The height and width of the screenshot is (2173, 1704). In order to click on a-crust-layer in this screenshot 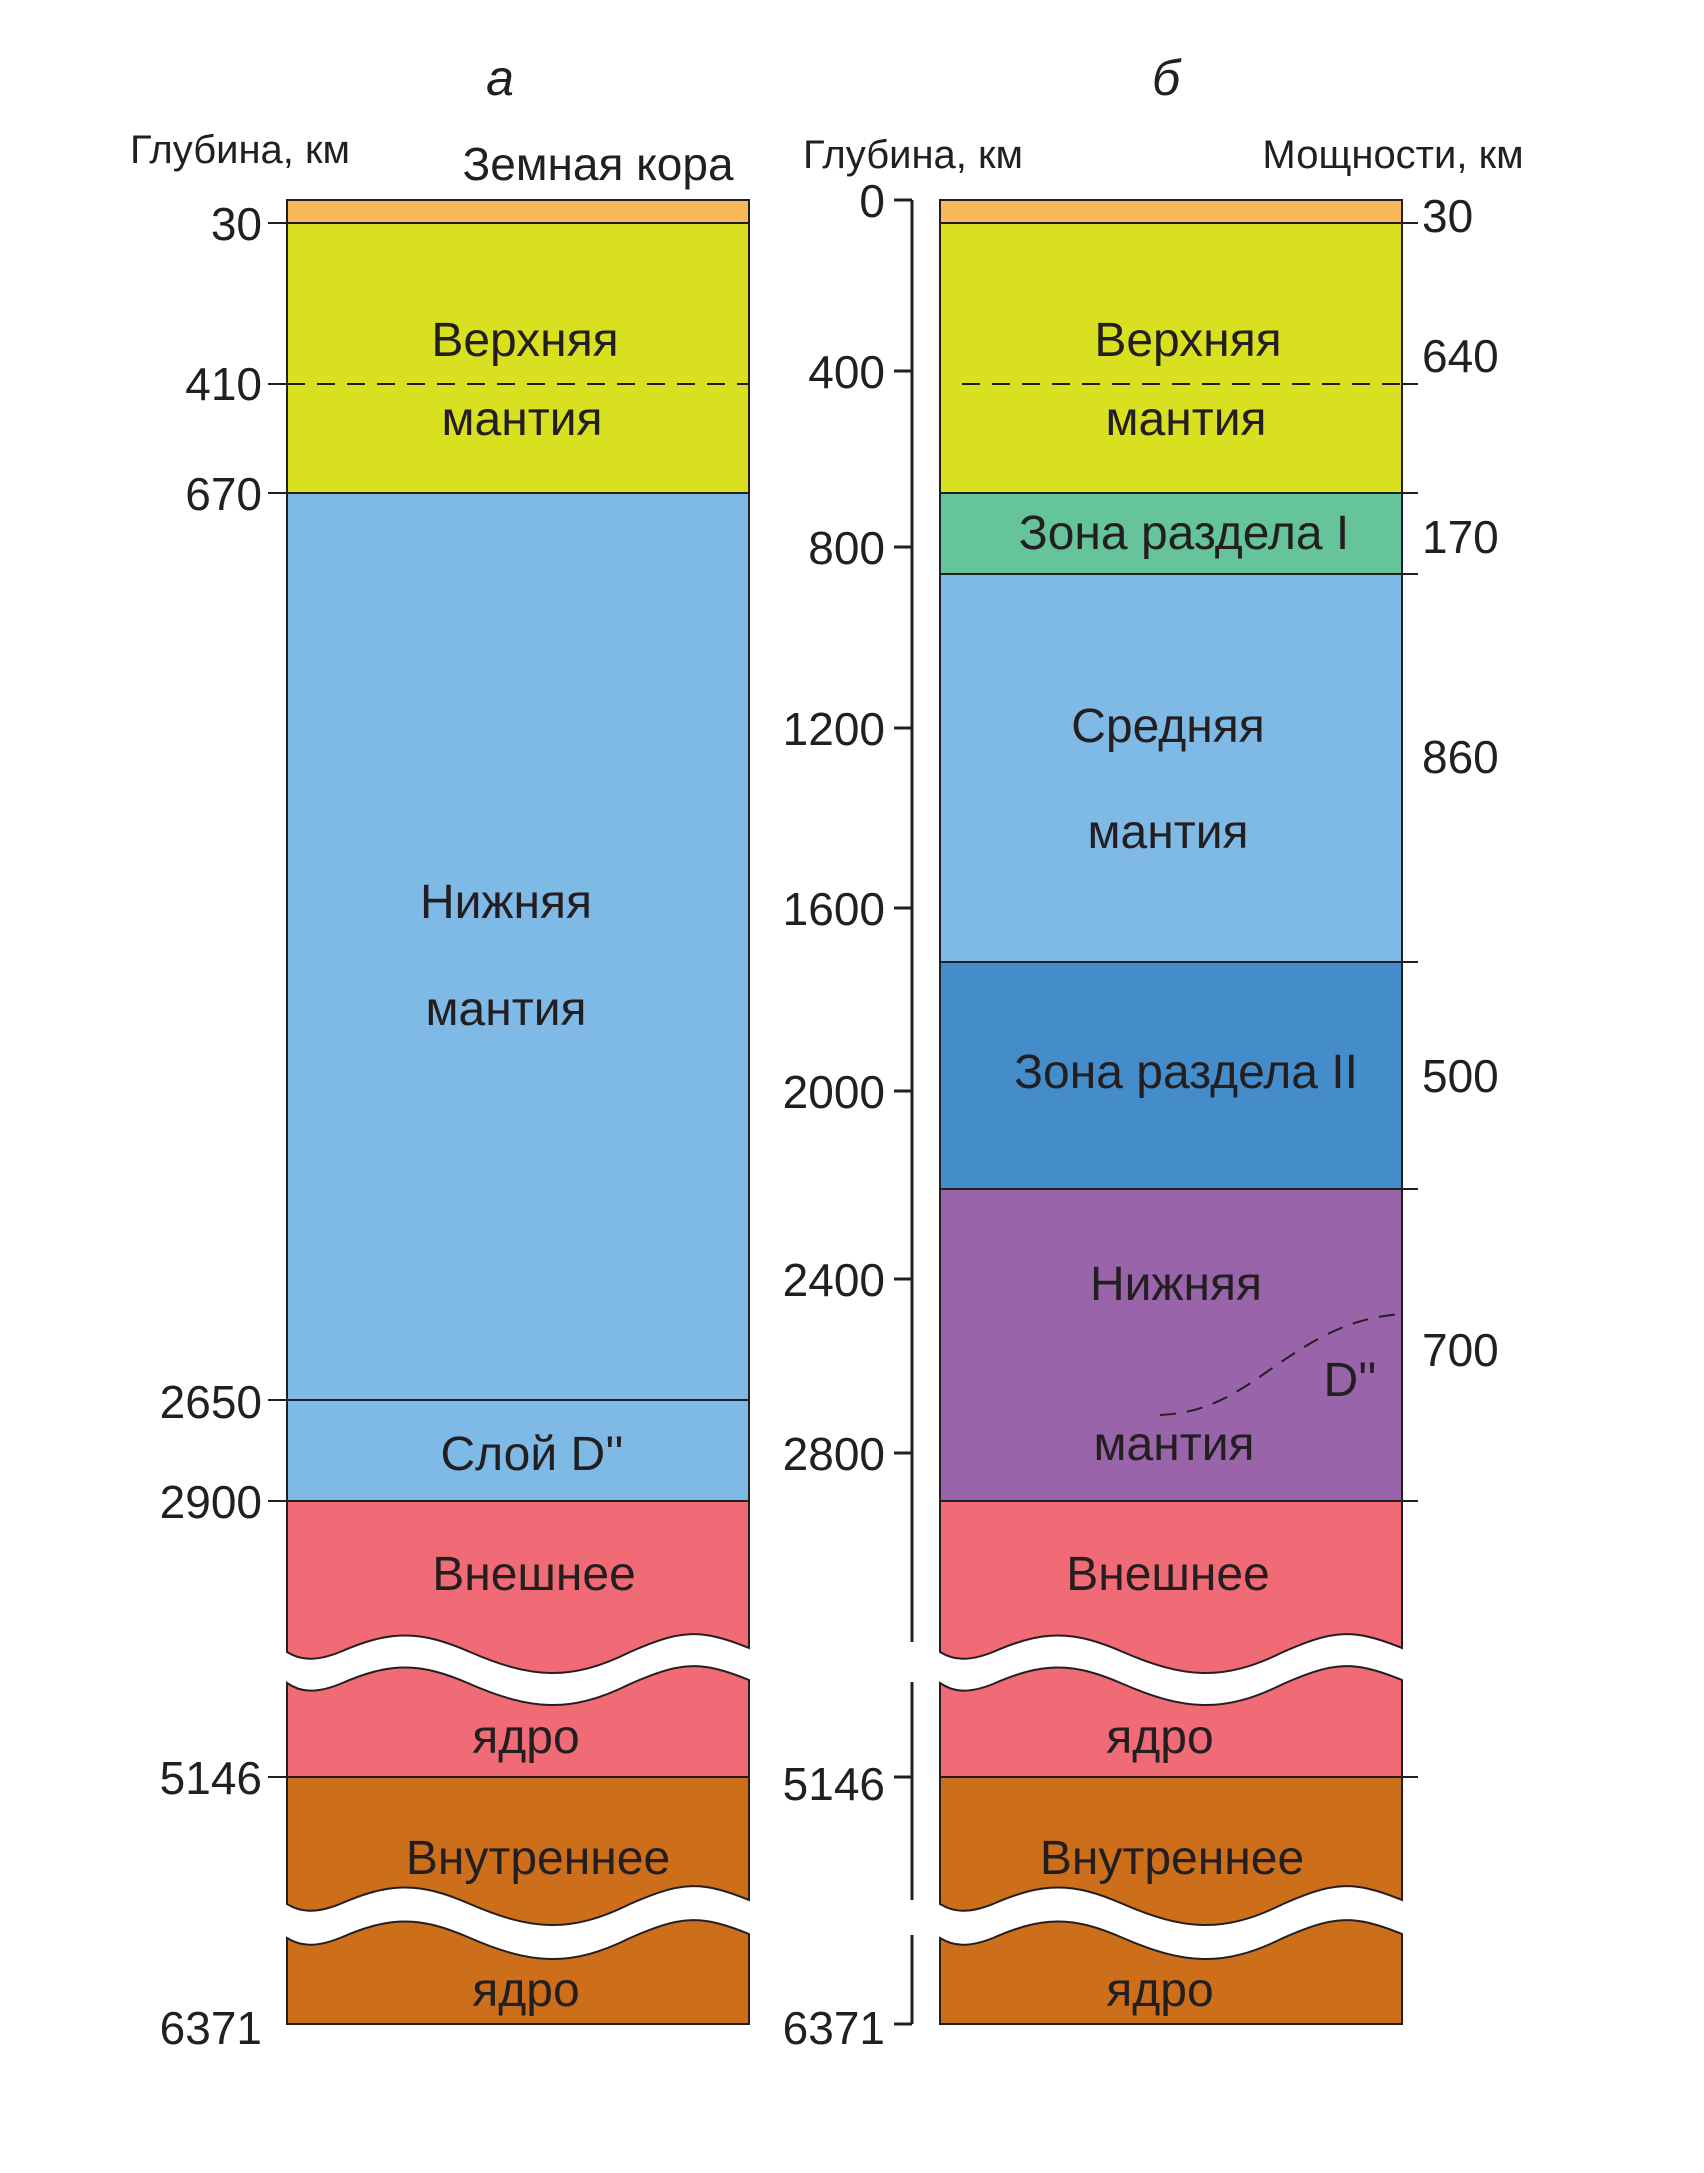, I will do `click(518, 211)`.